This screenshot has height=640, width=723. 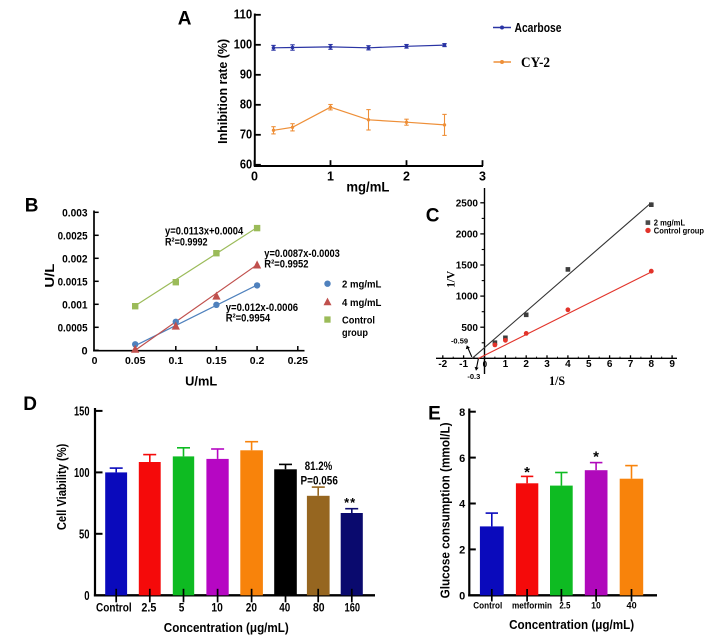 What do you see at coordinates (302, 254) in the screenshot?
I see `svg-text: y=0.0087x-0.0003` at bounding box center [302, 254].